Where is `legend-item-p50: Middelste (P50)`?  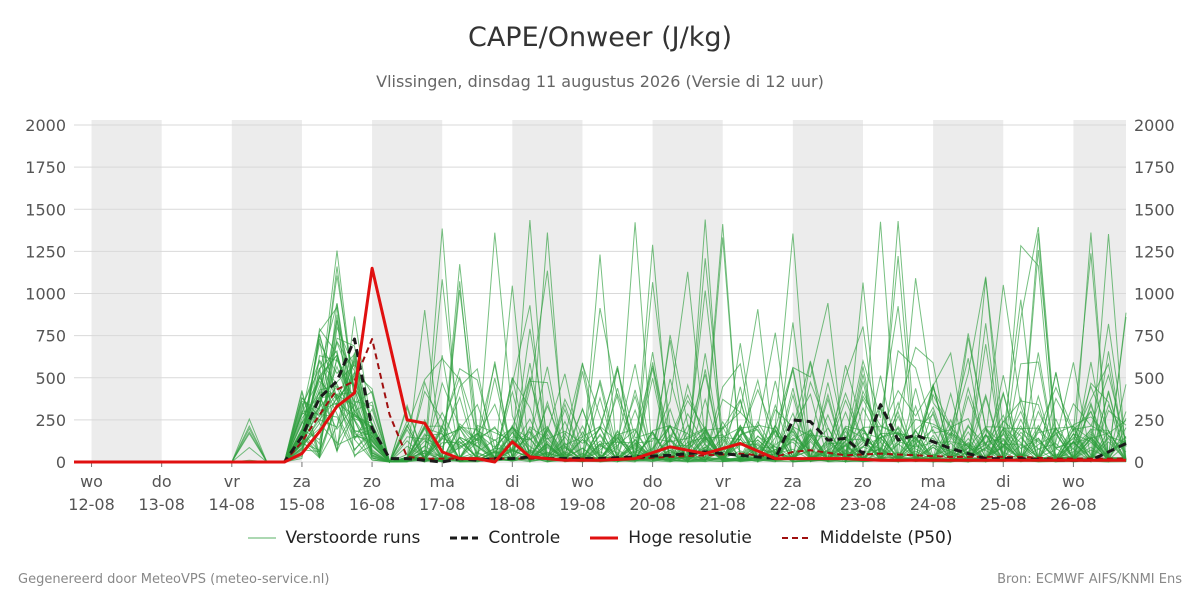
legend-item-p50: Middelste (P50) is located at coordinates (867, 538).